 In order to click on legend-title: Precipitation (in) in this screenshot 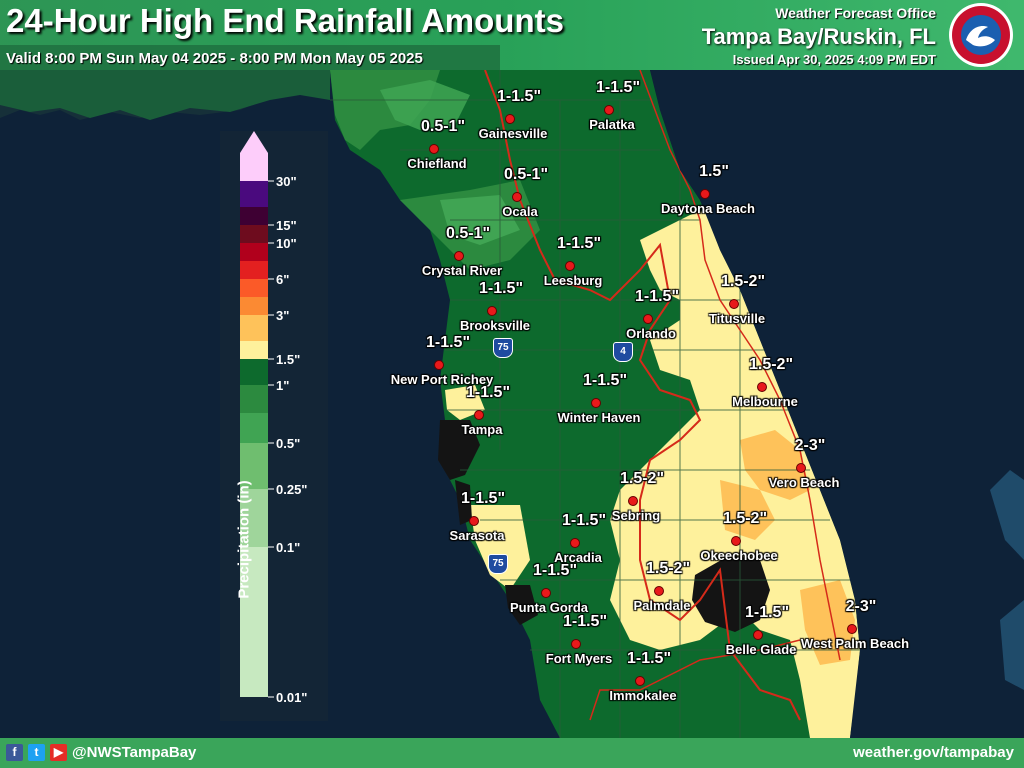, I will do `click(244, 539)`.